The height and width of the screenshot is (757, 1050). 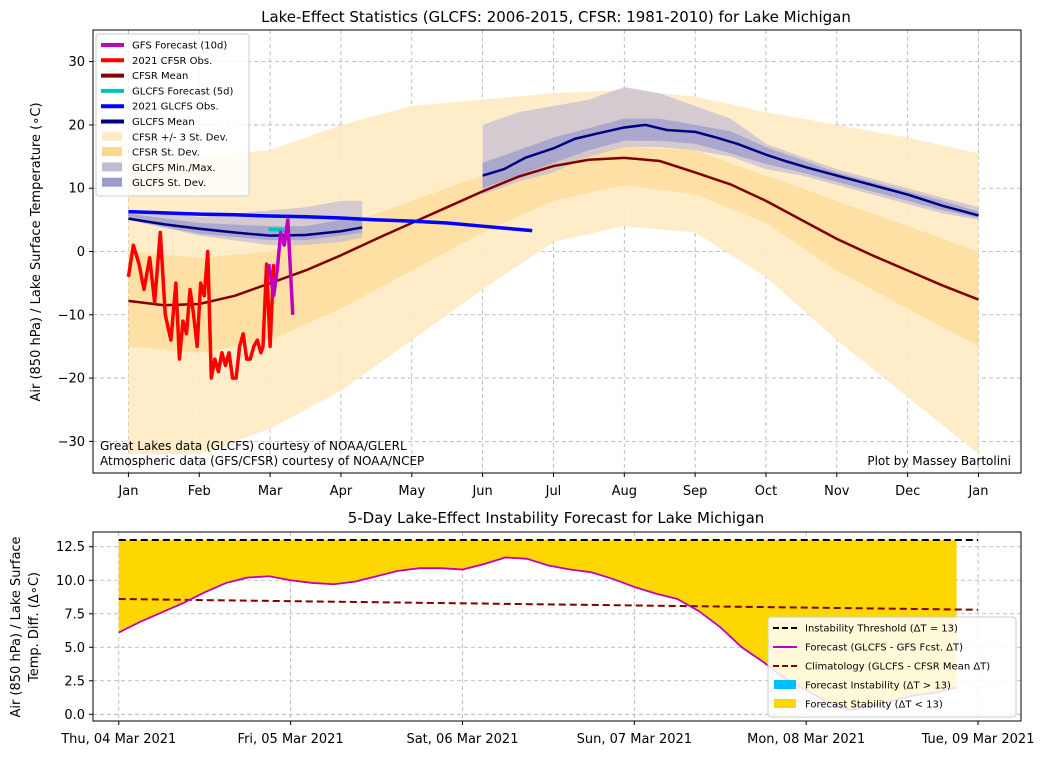 I want to click on x-tick-label: Feb, so click(x=199, y=491).